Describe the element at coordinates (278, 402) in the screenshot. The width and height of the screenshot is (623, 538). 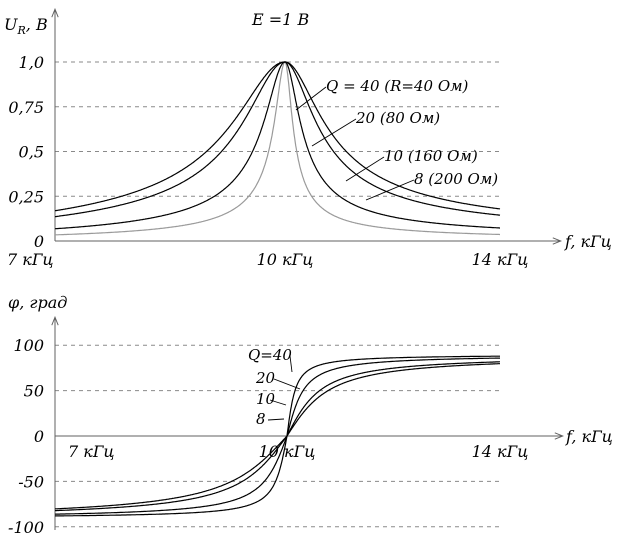
I see `phase-leader-q10` at that location.